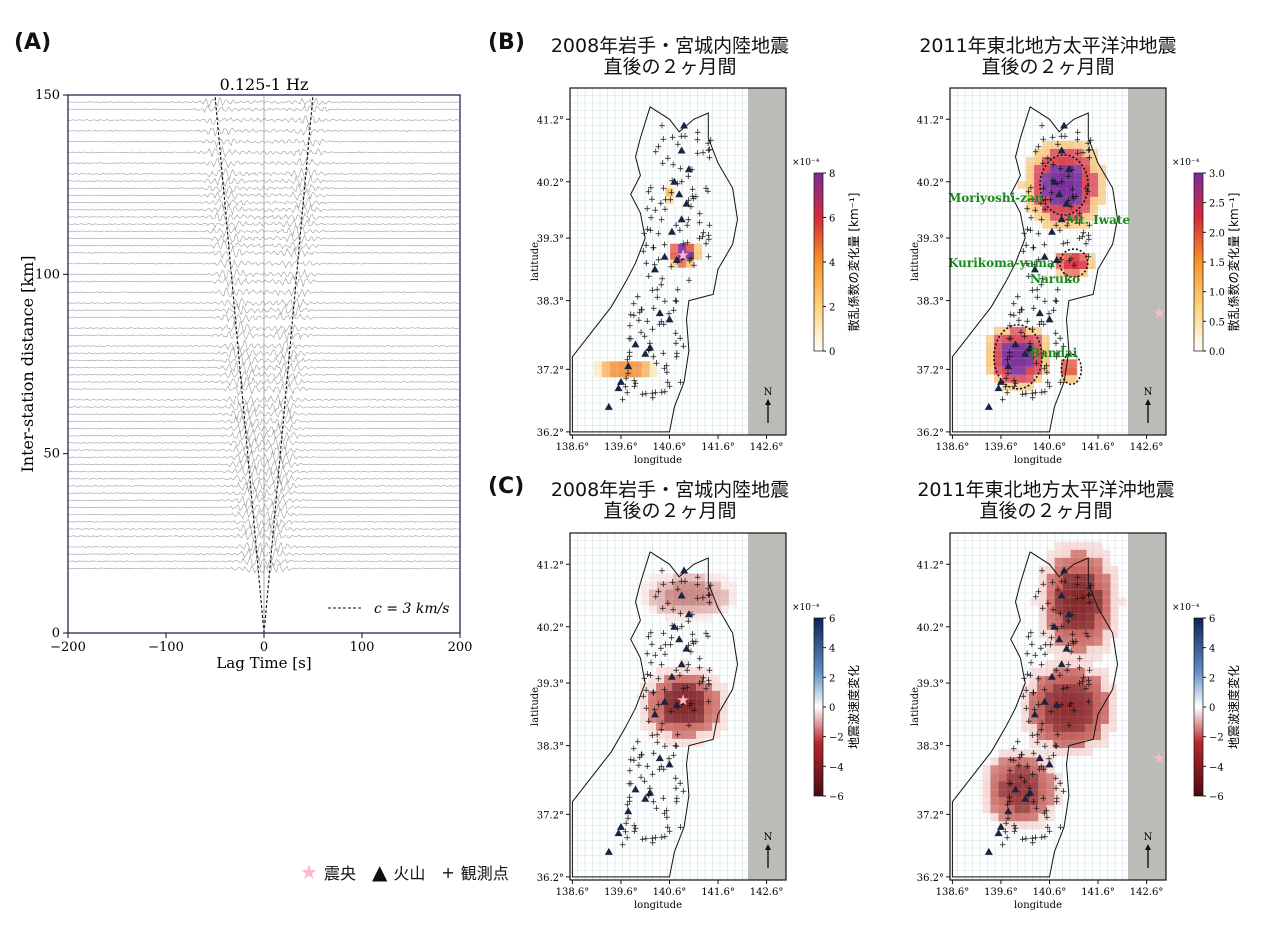 The width and height of the screenshot is (1280, 931). I want to click on y-tick-label: 41.2°, so click(930, 565).